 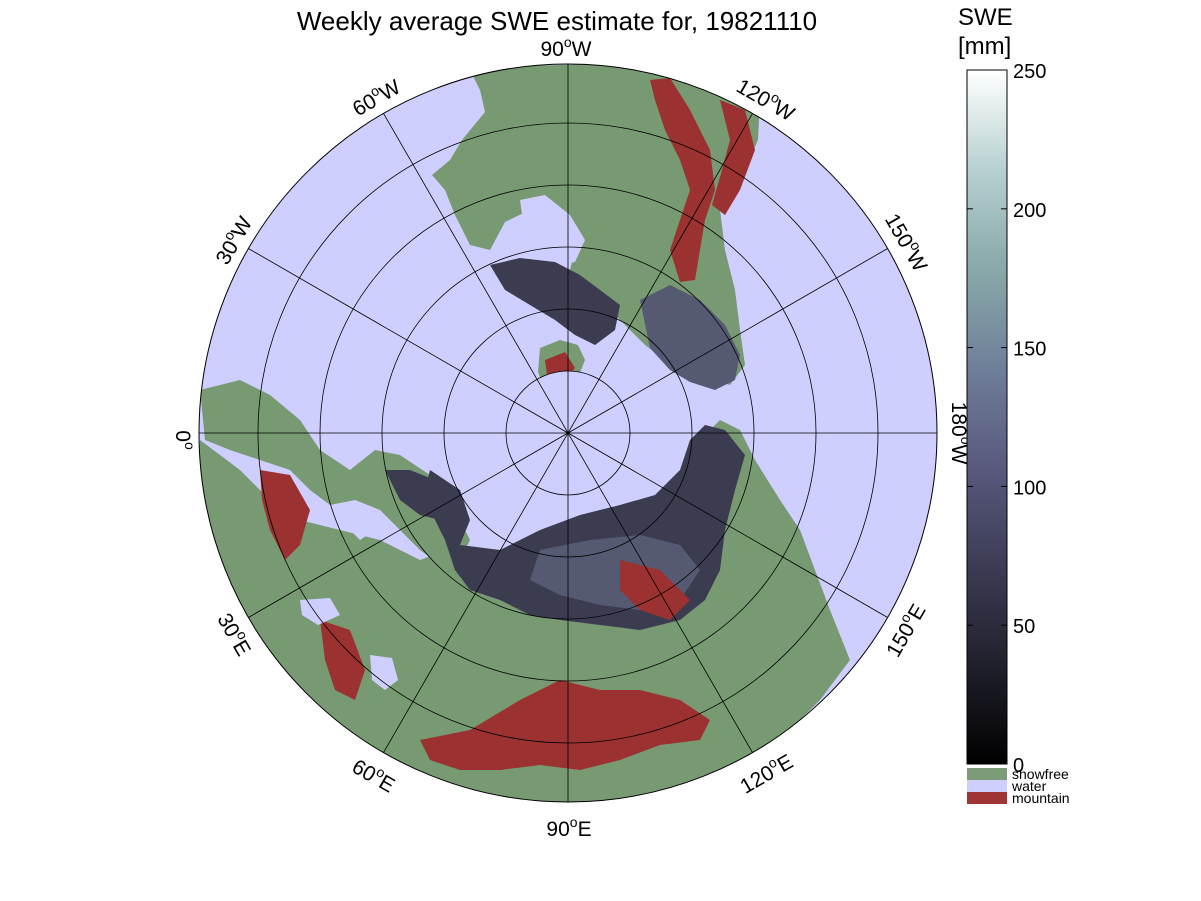 What do you see at coordinates (384, 672) in the screenshot?
I see `caspian-sea` at bounding box center [384, 672].